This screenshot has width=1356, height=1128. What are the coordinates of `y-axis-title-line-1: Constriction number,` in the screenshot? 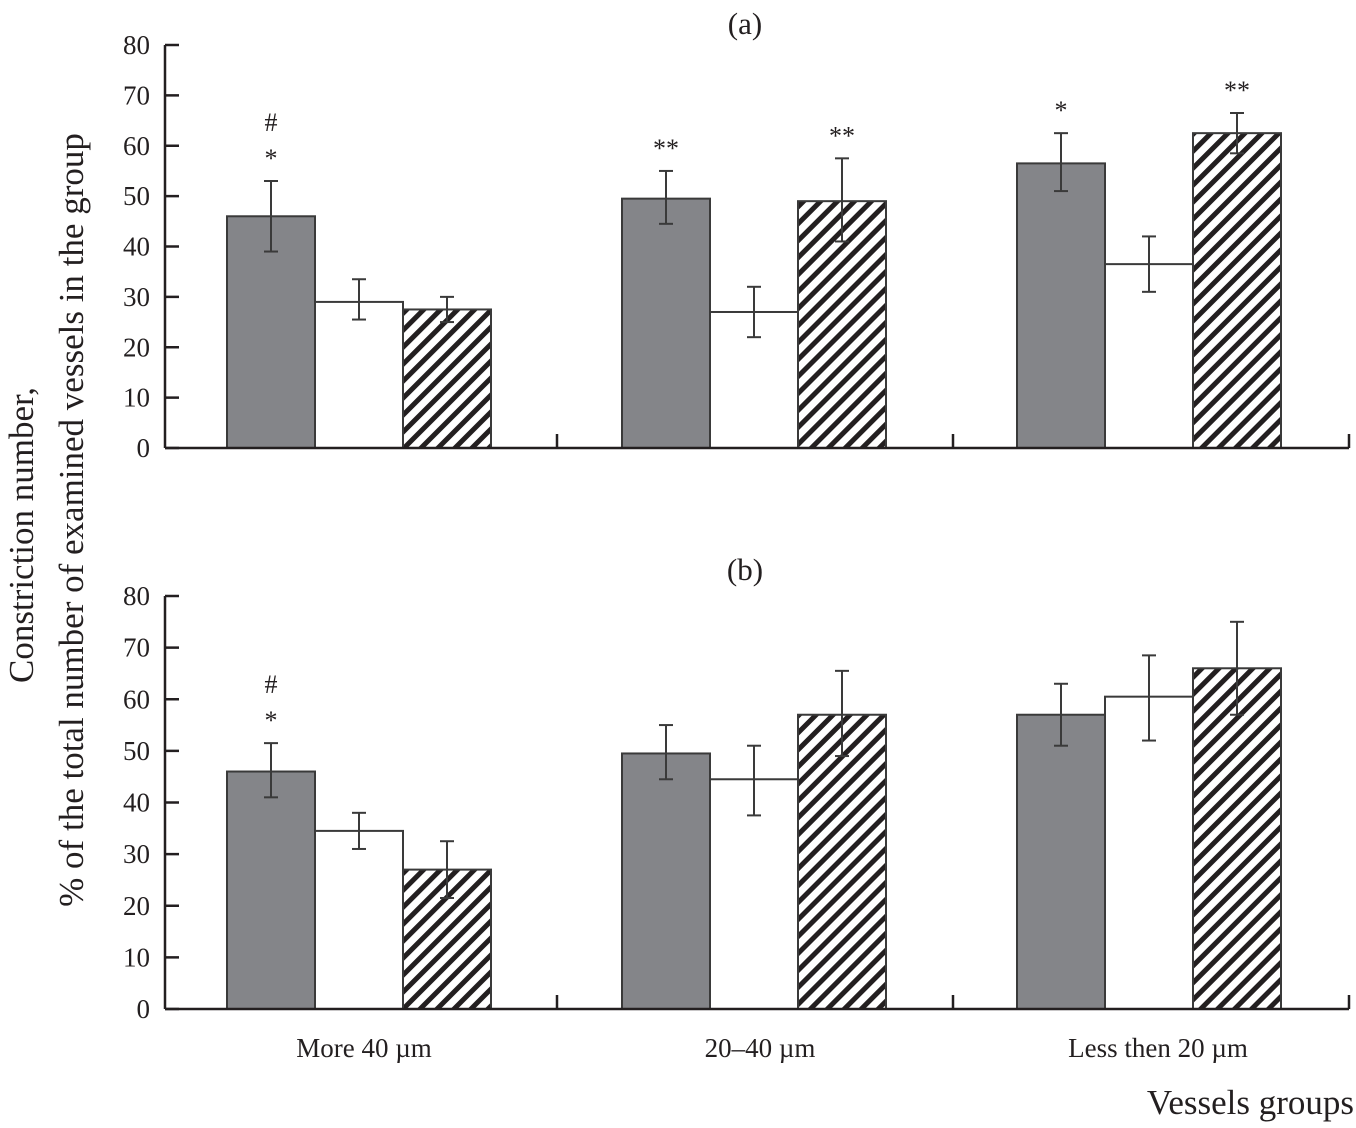 It's located at (21, 535).